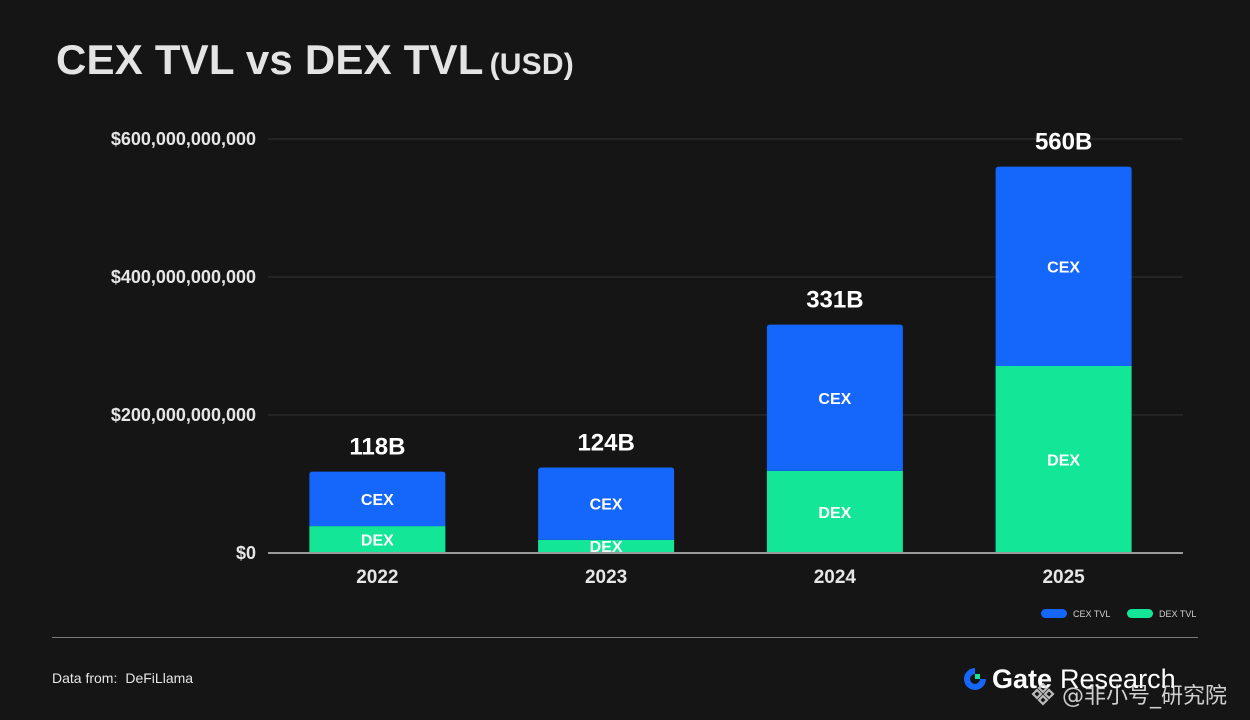 The width and height of the screenshot is (1250, 720). I want to click on x-tick-label: 2024, so click(835, 577).